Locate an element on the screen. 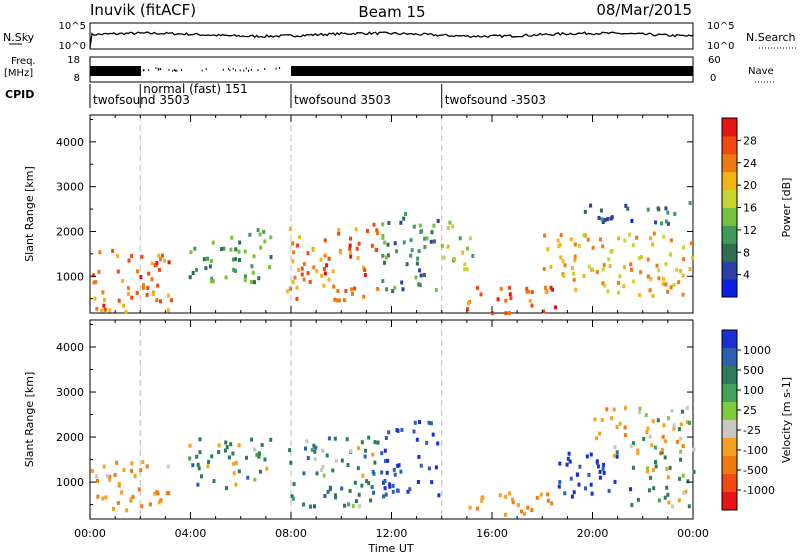 This screenshot has width=800, height=554. power-colorbar: 28 24 20 16 12 8 4 Power [dB] is located at coordinates (757, 207).